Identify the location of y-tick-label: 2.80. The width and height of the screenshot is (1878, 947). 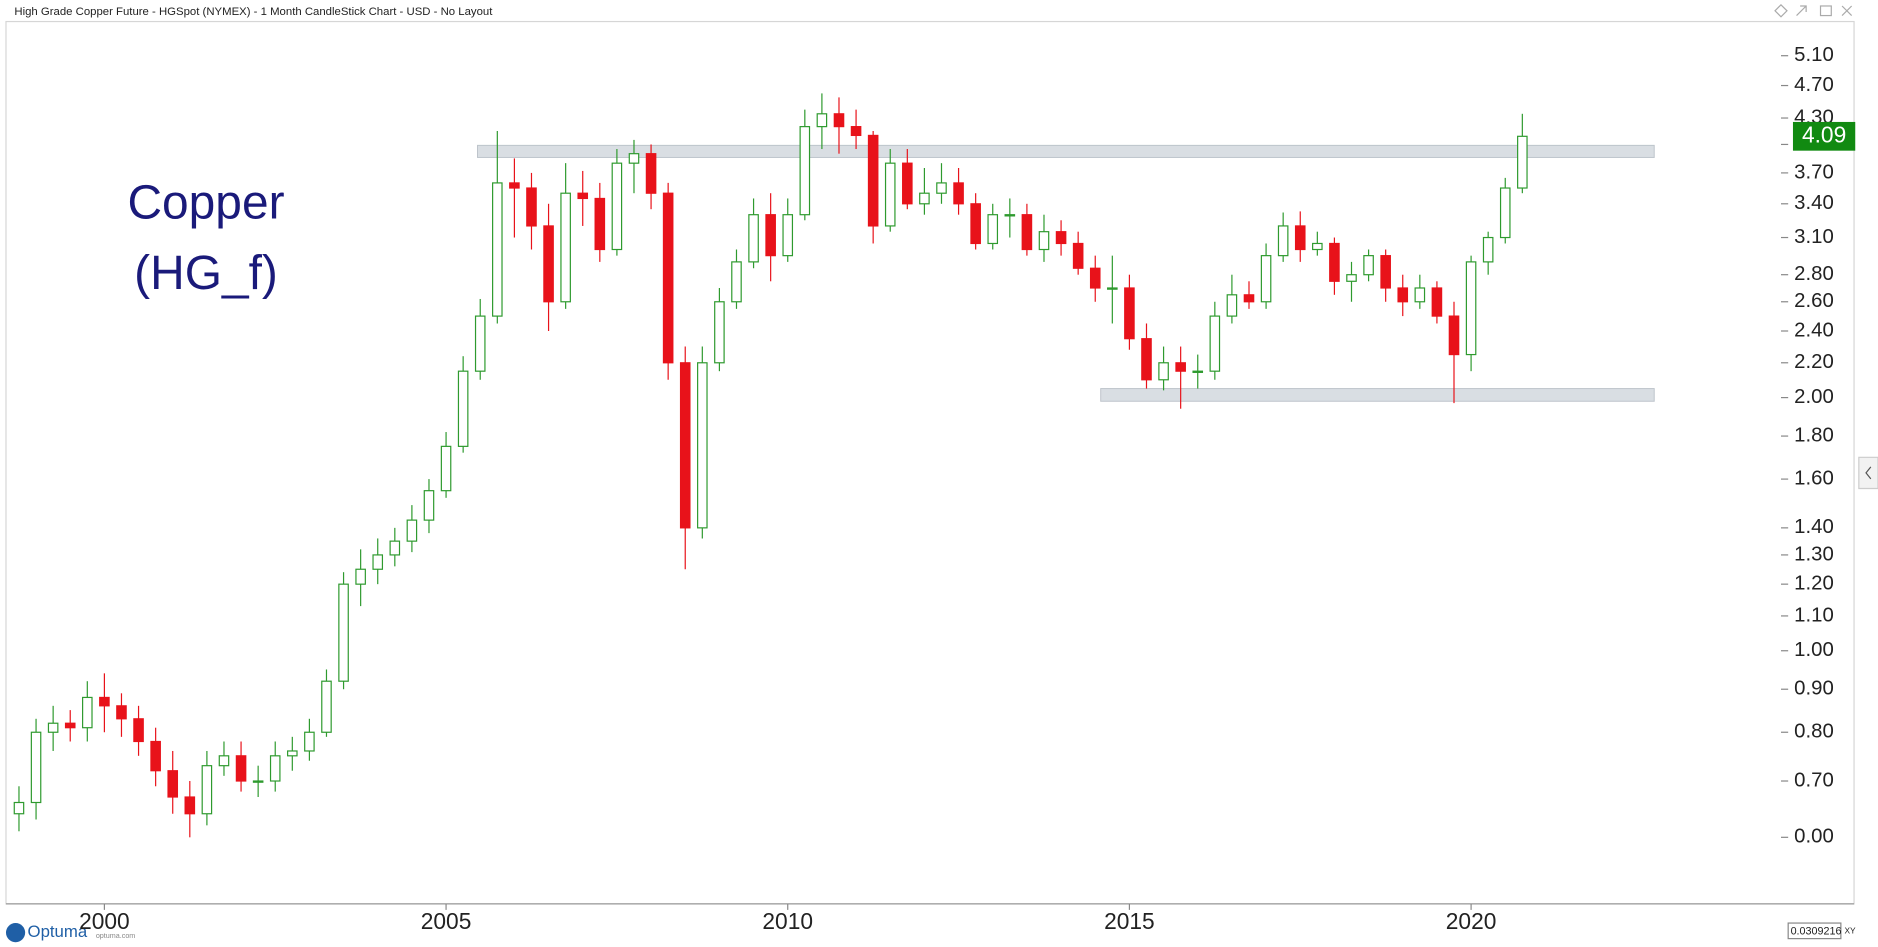
(1814, 274).